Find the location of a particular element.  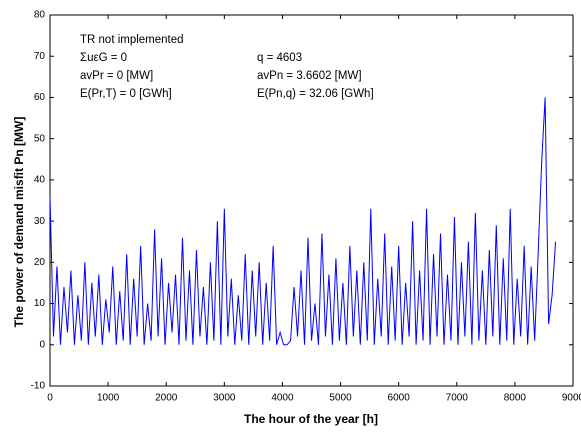

x-axis-label: The hour of the year [h] is located at coordinates (311, 419).